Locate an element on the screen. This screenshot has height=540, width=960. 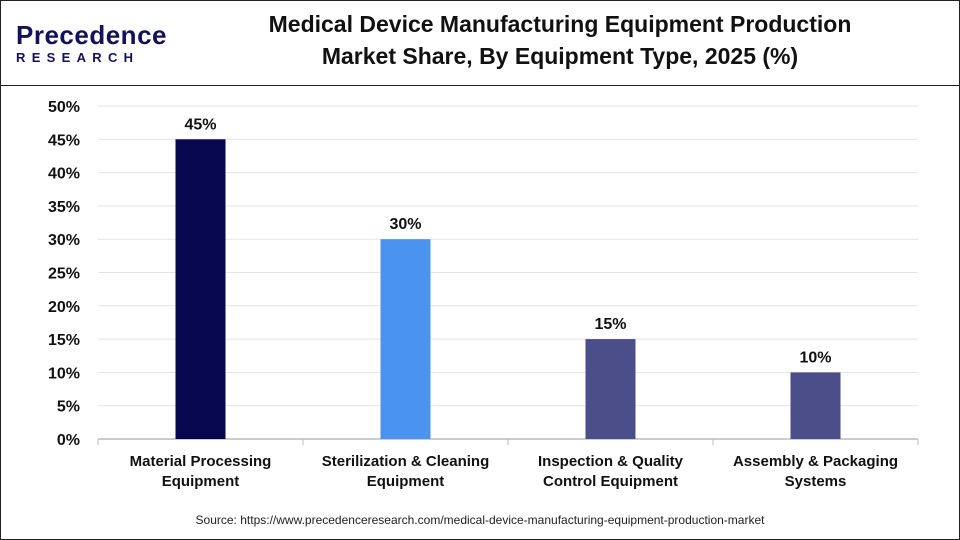
y-tick-label: 30% is located at coordinates (64, 240).